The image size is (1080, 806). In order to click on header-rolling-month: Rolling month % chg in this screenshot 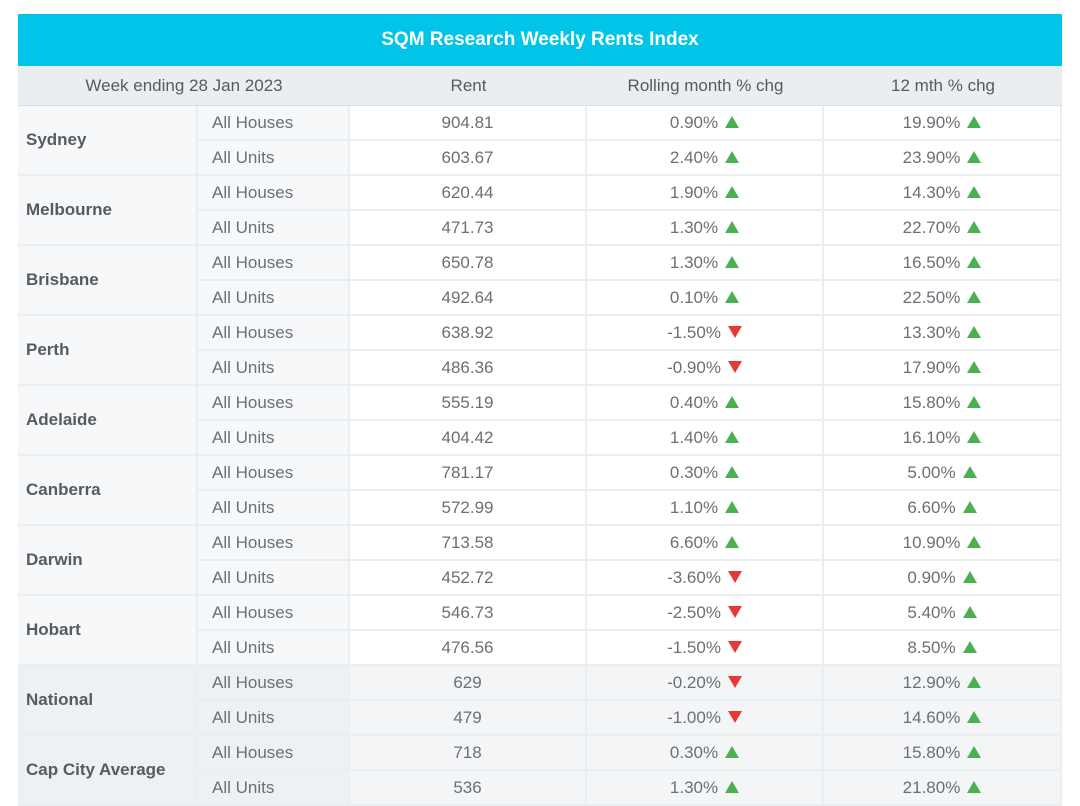, I will do `click(706, 86)`.